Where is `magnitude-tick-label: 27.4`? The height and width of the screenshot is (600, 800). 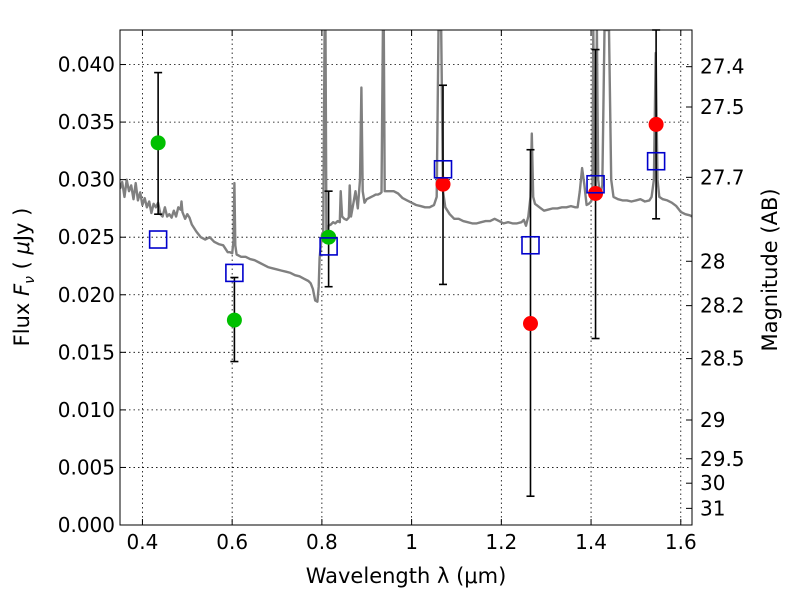
magnitude-tick-label: 27.4 is located at coordinates (722, 67).